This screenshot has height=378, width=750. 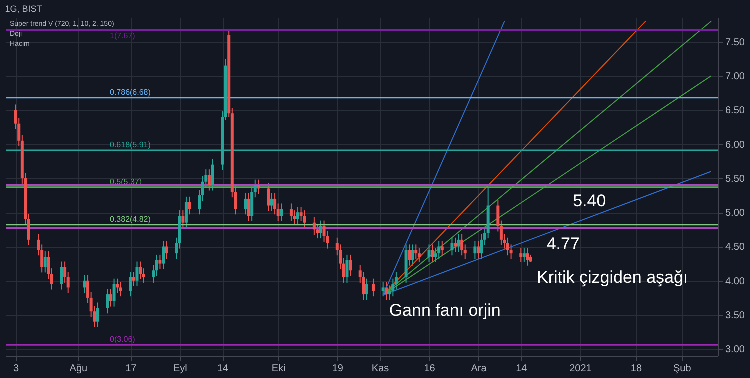 What do you see at coordinates (479, 369) in the screenshot?
I see `x-tick-label: Ara` at bounding box center [479, 369].